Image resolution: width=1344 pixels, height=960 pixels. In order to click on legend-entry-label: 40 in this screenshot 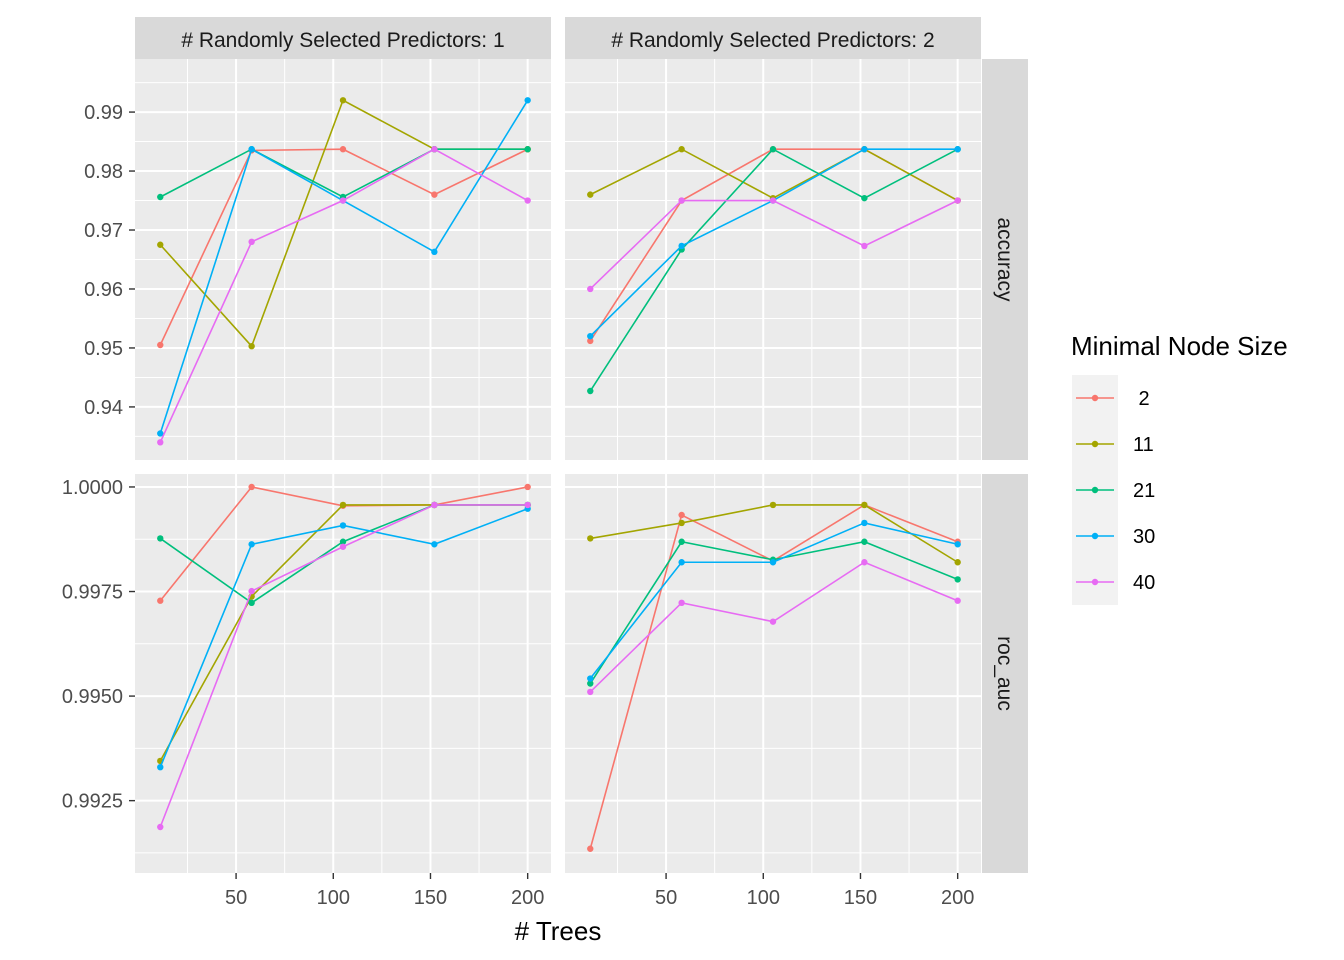, I will do `click(1144, 583)`.